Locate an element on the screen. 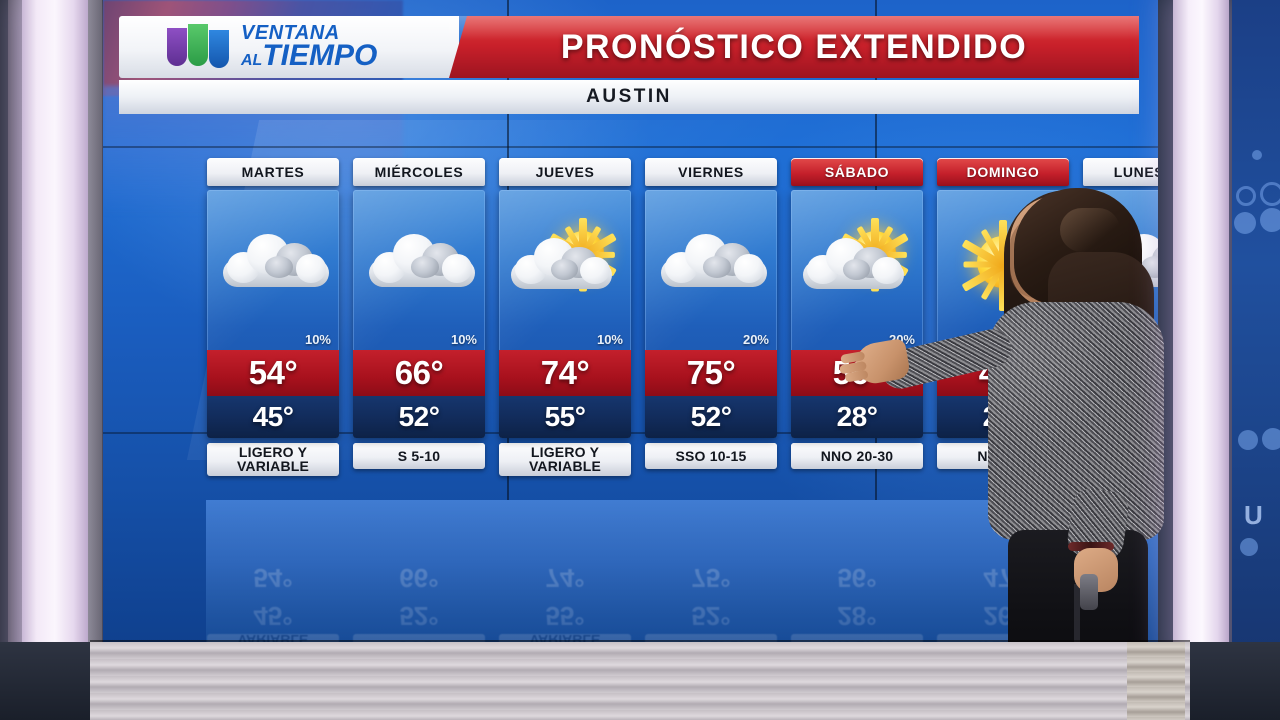 This screenshot has width=1280, height=720. network-logo-plate: VENTANA ALTIEMPO is located at coordinates (289, 47).